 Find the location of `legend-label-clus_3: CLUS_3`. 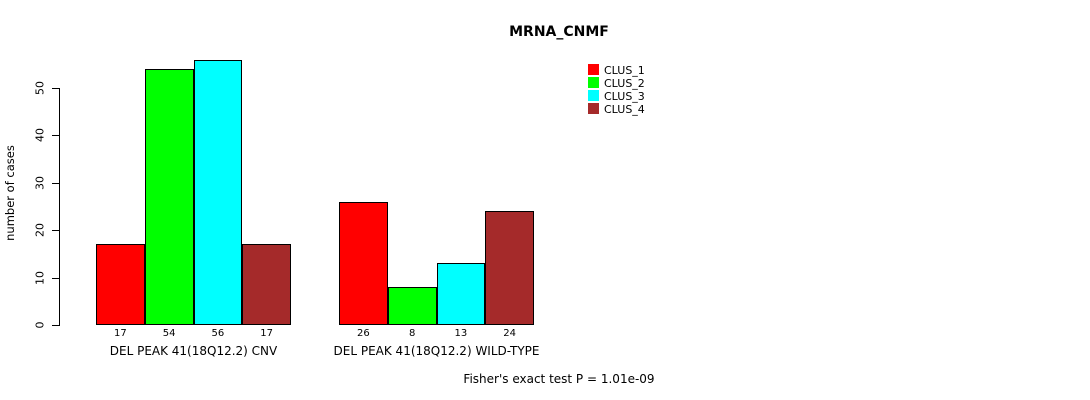

legend-label-clus_3: CLUS_3 is located at coordinates (624, 96).